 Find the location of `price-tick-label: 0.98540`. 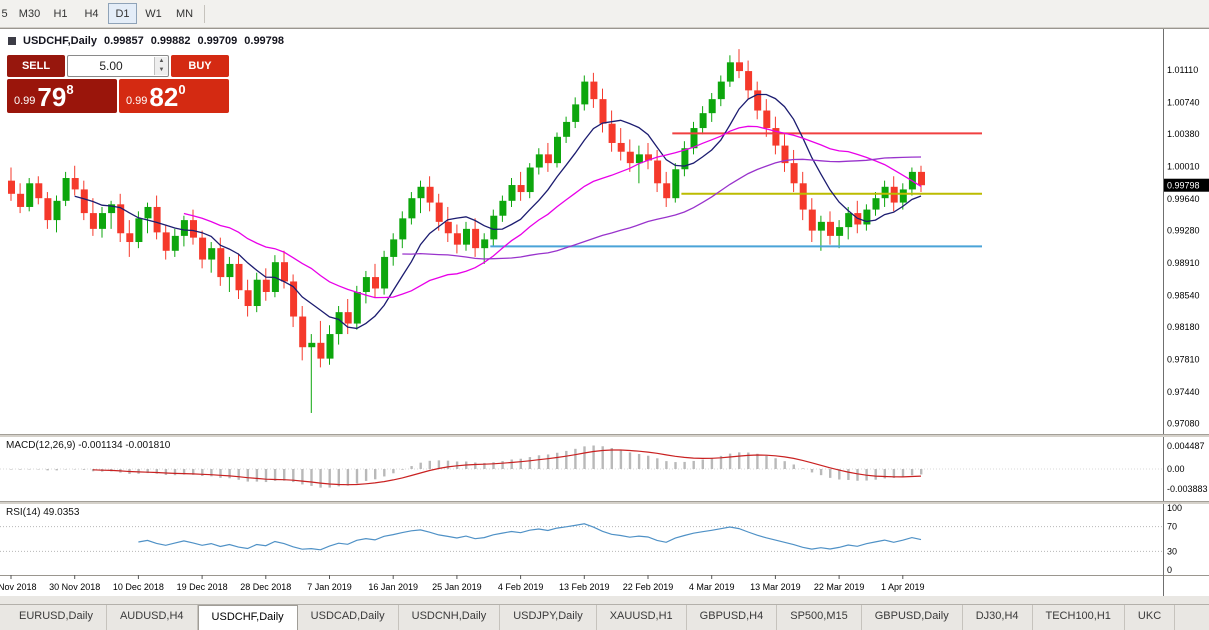

price-tick-label: 0.98540 is located at coordinates (1183, 295).